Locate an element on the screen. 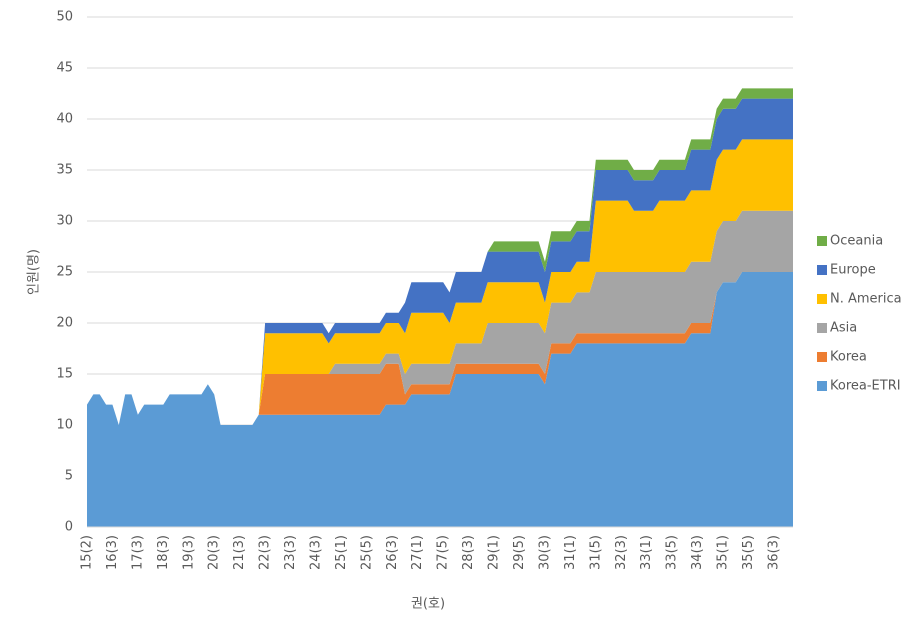 Image resolution: width=923 pixels, height=628 pixels. x-tick-label: 31(1) is located at coordinates (570, 552).